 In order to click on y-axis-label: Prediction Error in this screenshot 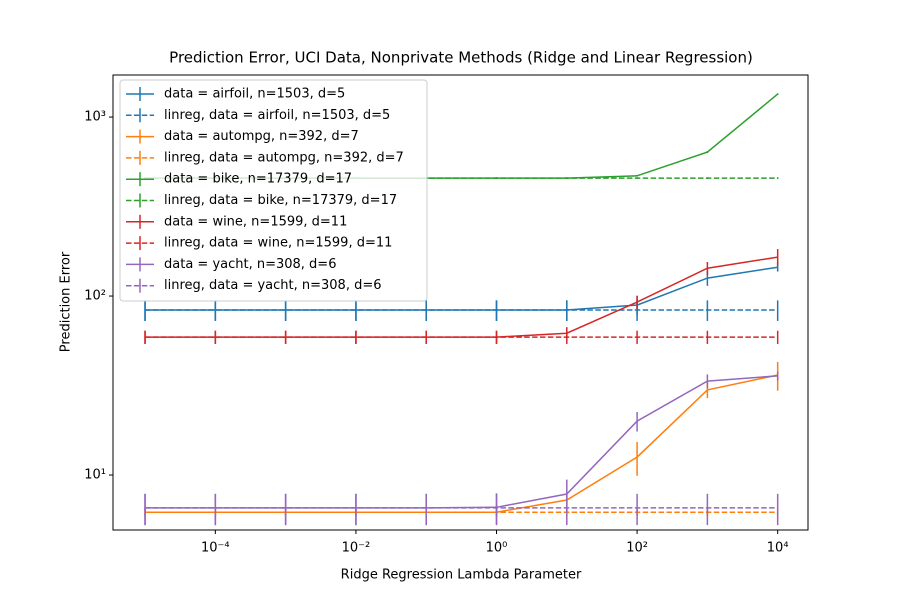, I will do `click(66, 301)`.